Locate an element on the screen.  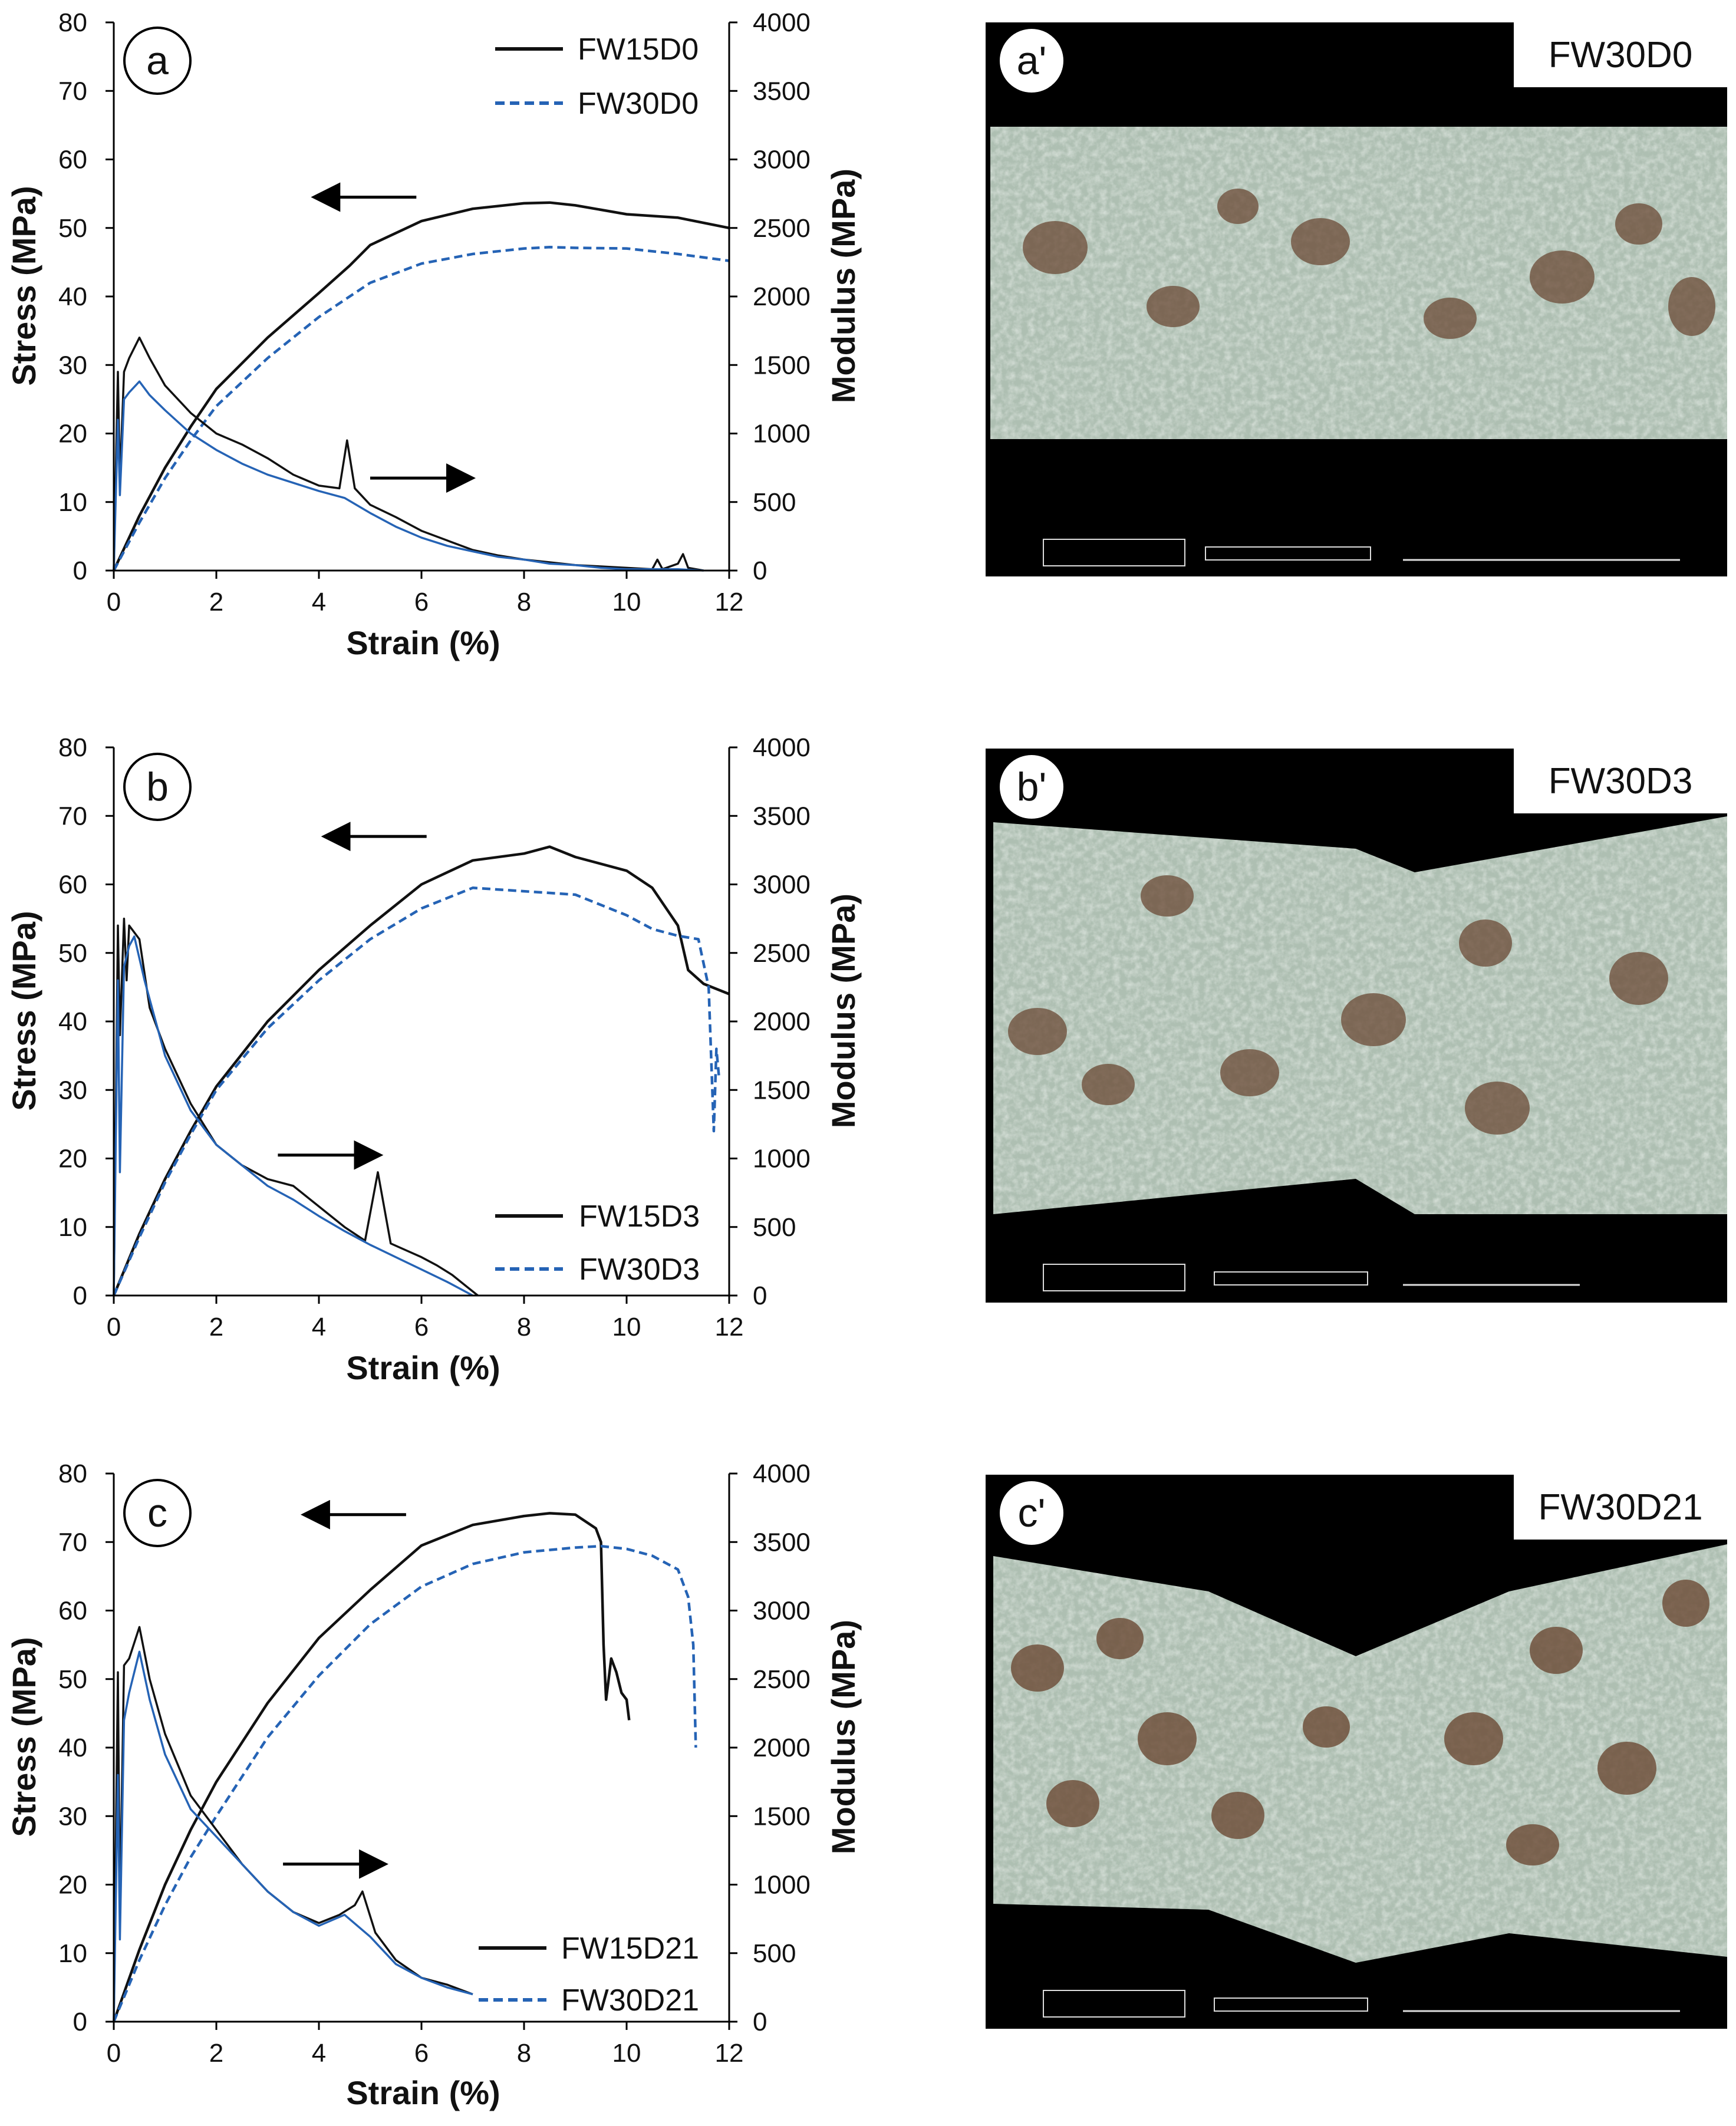
panel-label: c is located at coordinates (157, 1513).